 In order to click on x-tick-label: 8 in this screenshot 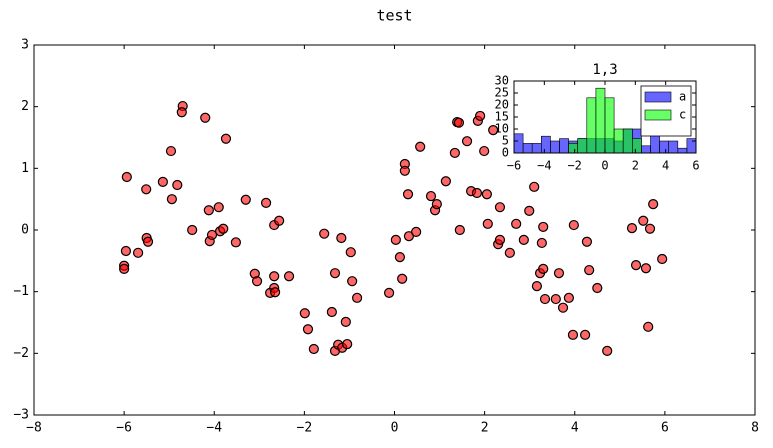, I will do `click(755, 428)`.